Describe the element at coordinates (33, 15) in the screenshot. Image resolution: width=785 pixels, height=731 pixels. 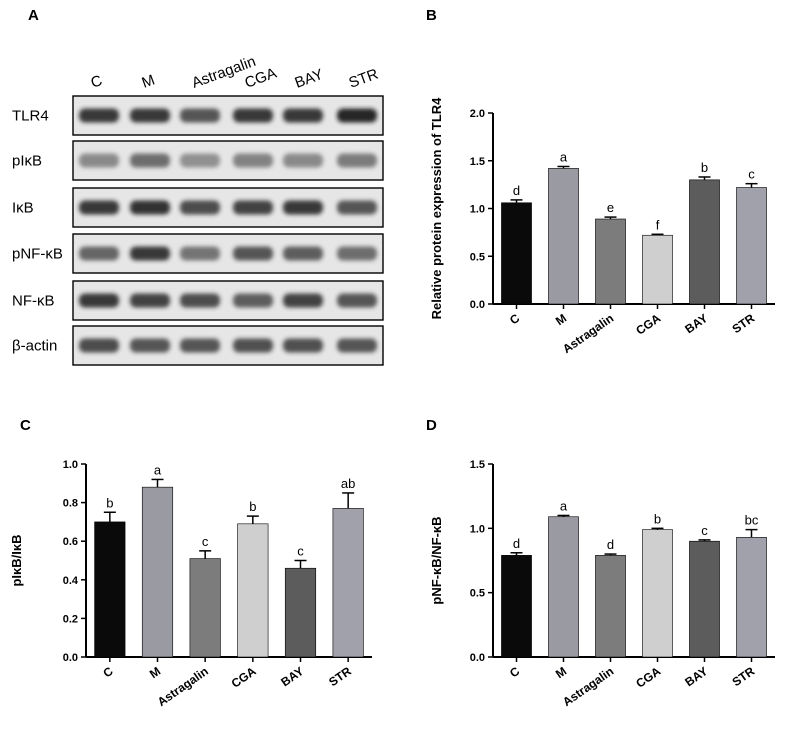
I see `panel-letter-a: A` at that location.